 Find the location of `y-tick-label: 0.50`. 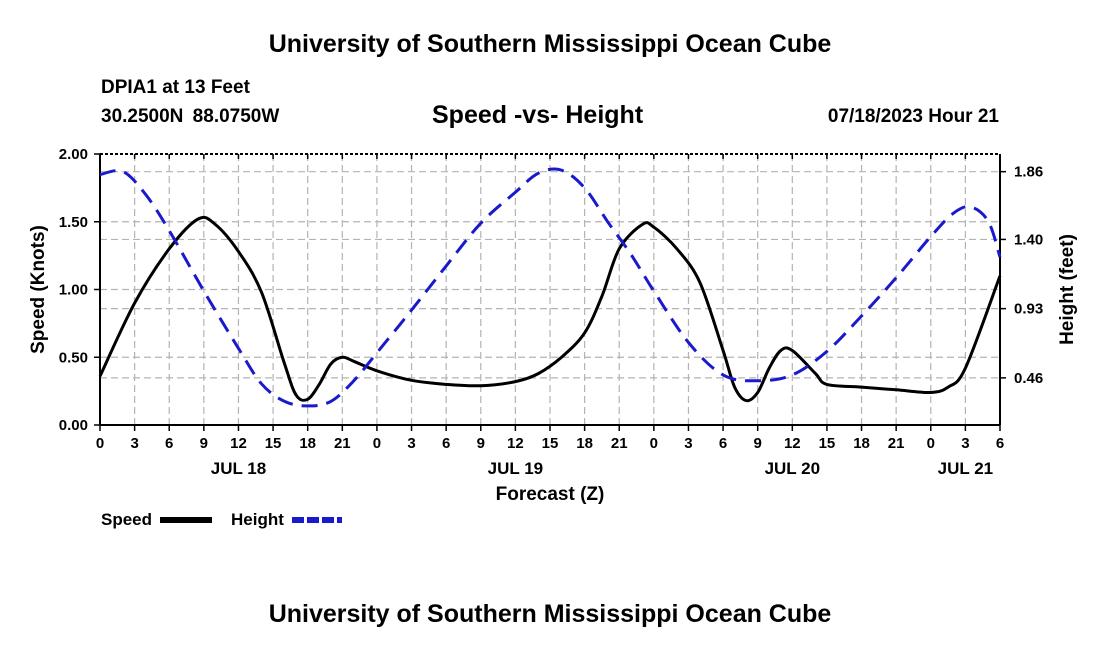

y-tick-label: 0.50 is located at coordinates (73, 357).